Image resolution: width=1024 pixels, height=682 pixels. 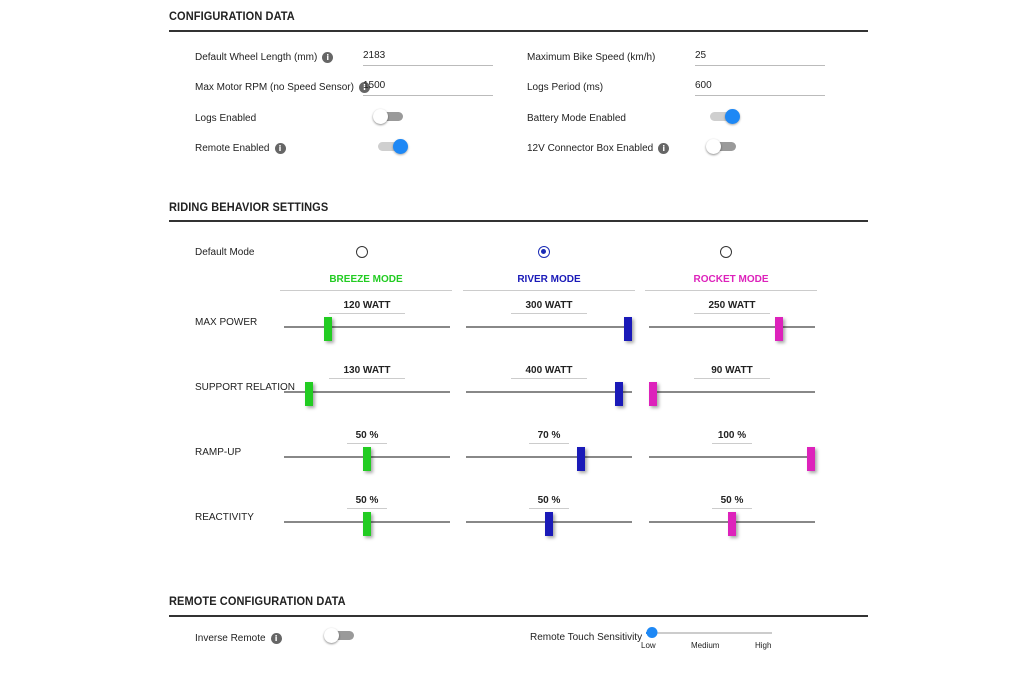 I want to click on max-rpm-label: Max Motor RPM (no Speed Sensor) i, so click(x=282, y=88).